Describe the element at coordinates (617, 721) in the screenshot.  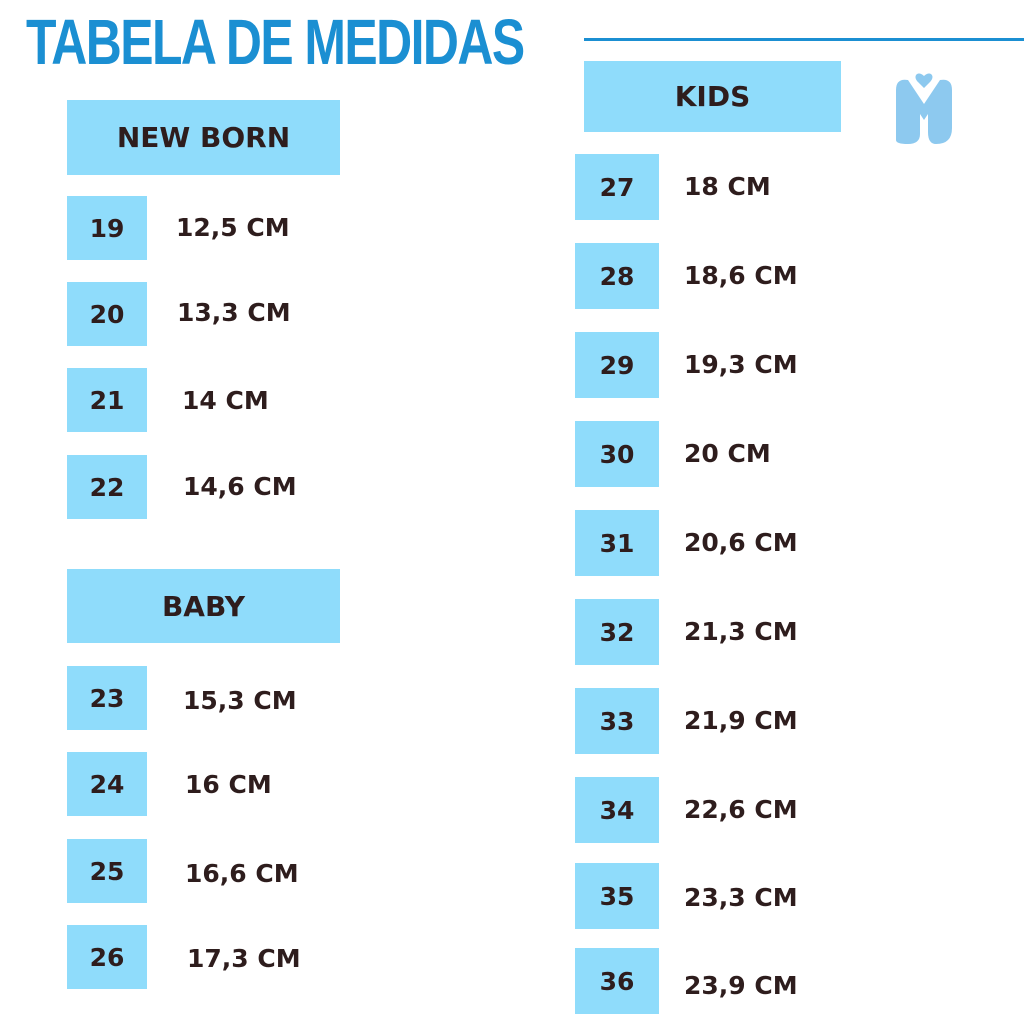
I see `size-box: 33` at that location.